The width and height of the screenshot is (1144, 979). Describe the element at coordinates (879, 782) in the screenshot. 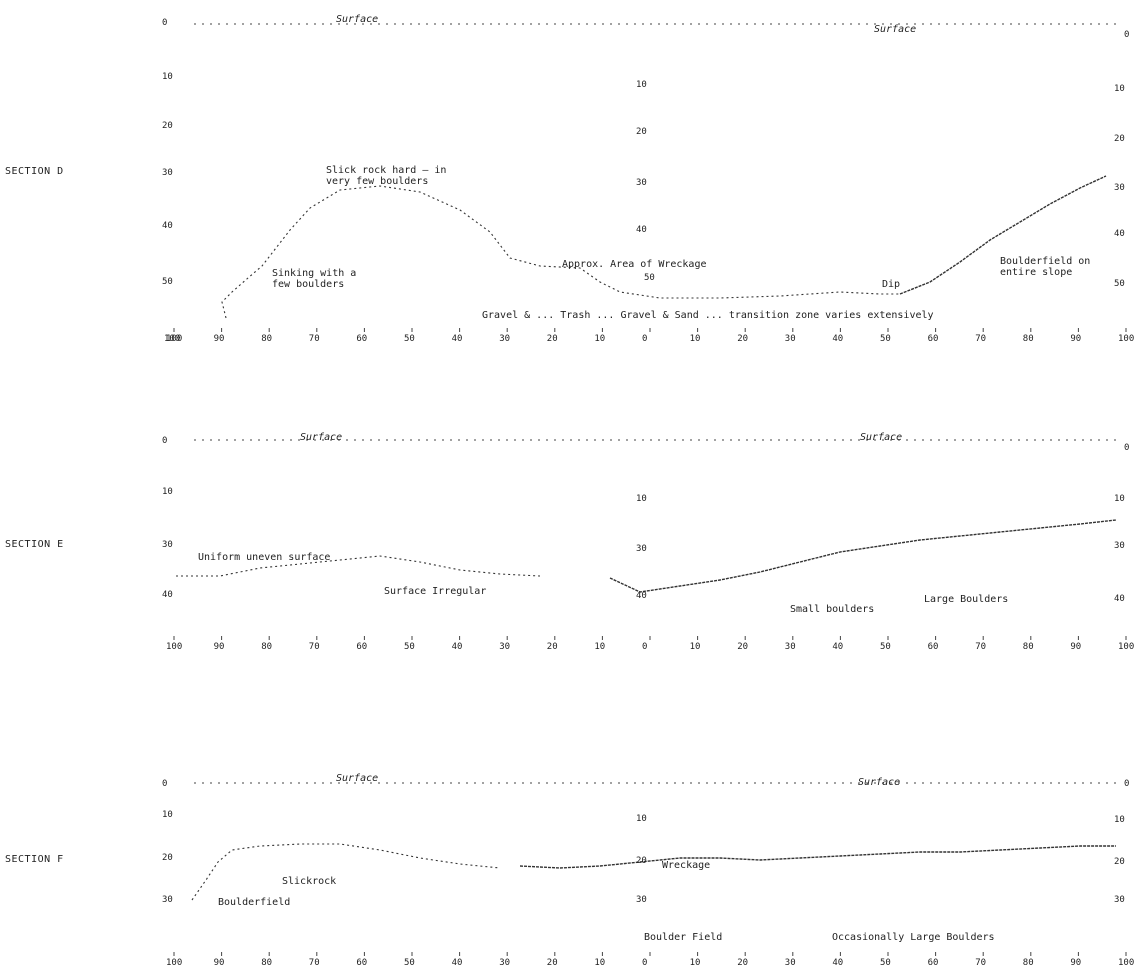

I see `section-f-surface-right: Surface` at that location.